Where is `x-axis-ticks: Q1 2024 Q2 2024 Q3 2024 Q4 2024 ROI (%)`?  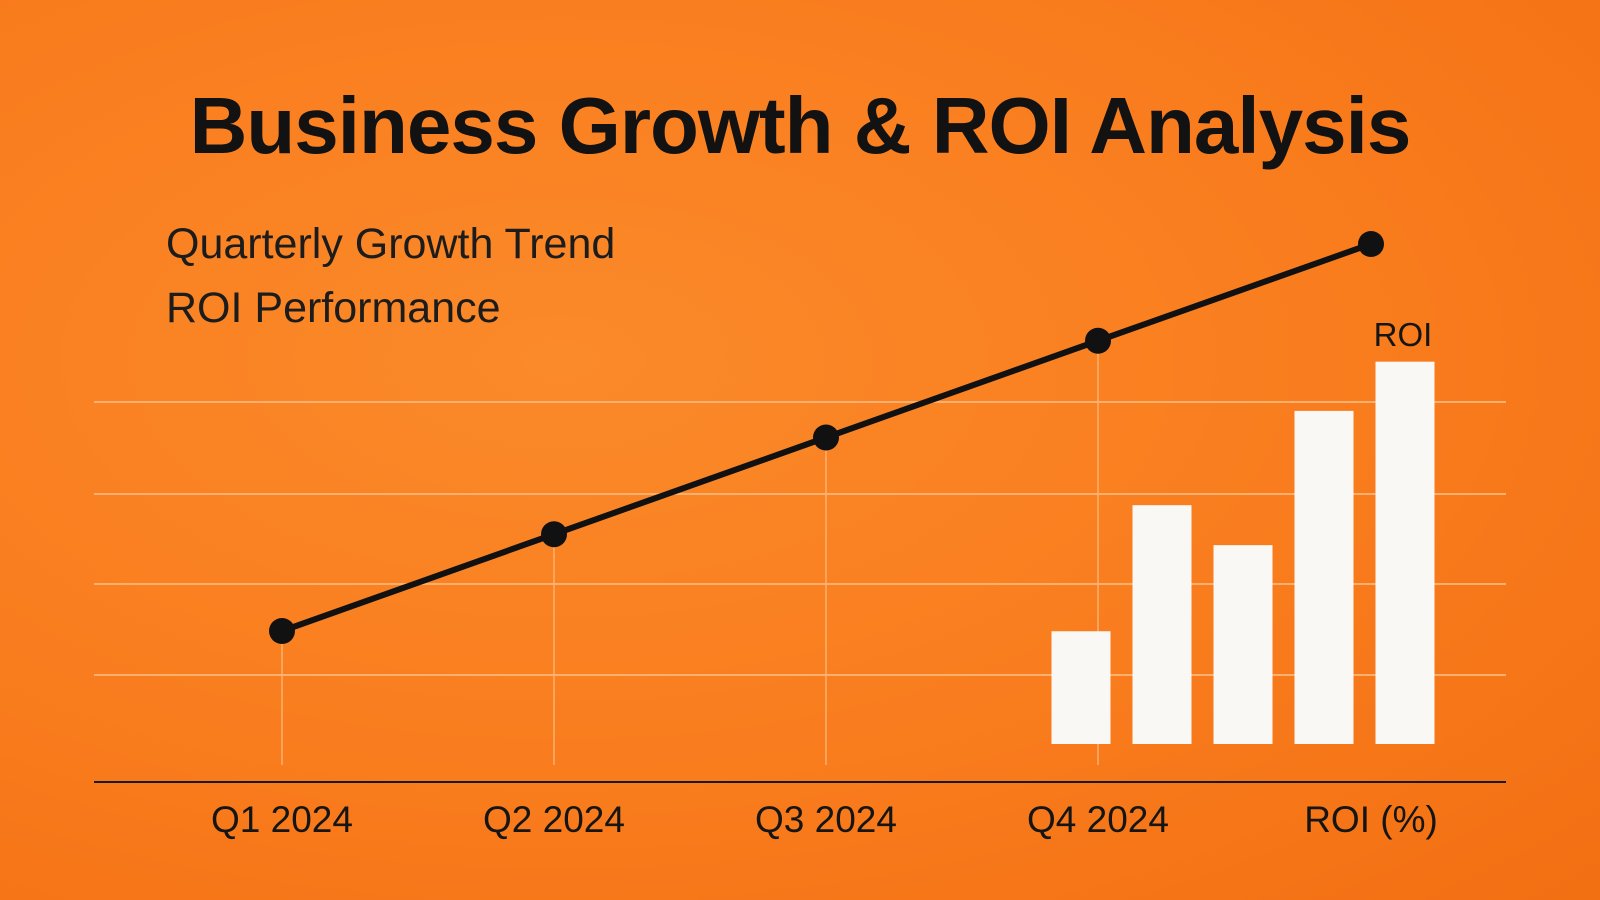 x-axis-ticks: Q1 2024 Q2 2024 Q3 2024 Q4 2024 ROI (%) is located at coordinates (824, 819).